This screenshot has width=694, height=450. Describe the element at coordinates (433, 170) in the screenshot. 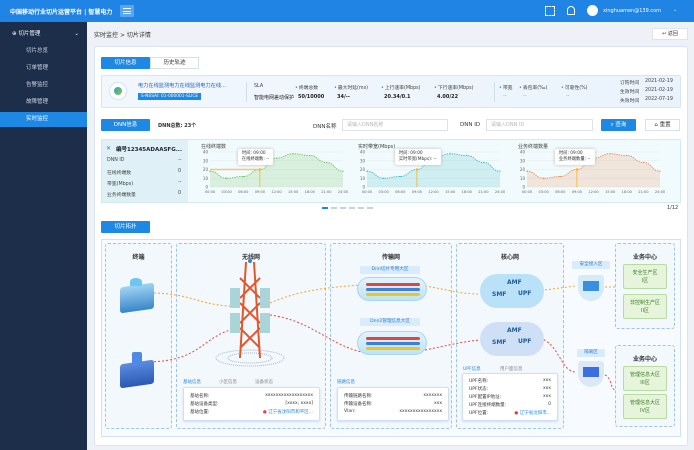

I see `chart-area` at that location.